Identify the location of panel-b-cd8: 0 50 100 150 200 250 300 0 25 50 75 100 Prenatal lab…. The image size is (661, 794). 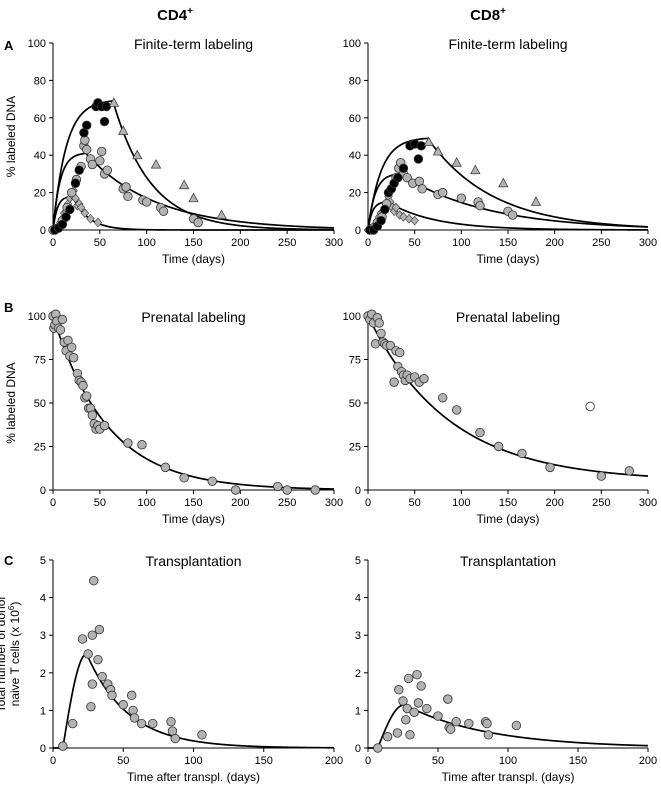
(500, 417).